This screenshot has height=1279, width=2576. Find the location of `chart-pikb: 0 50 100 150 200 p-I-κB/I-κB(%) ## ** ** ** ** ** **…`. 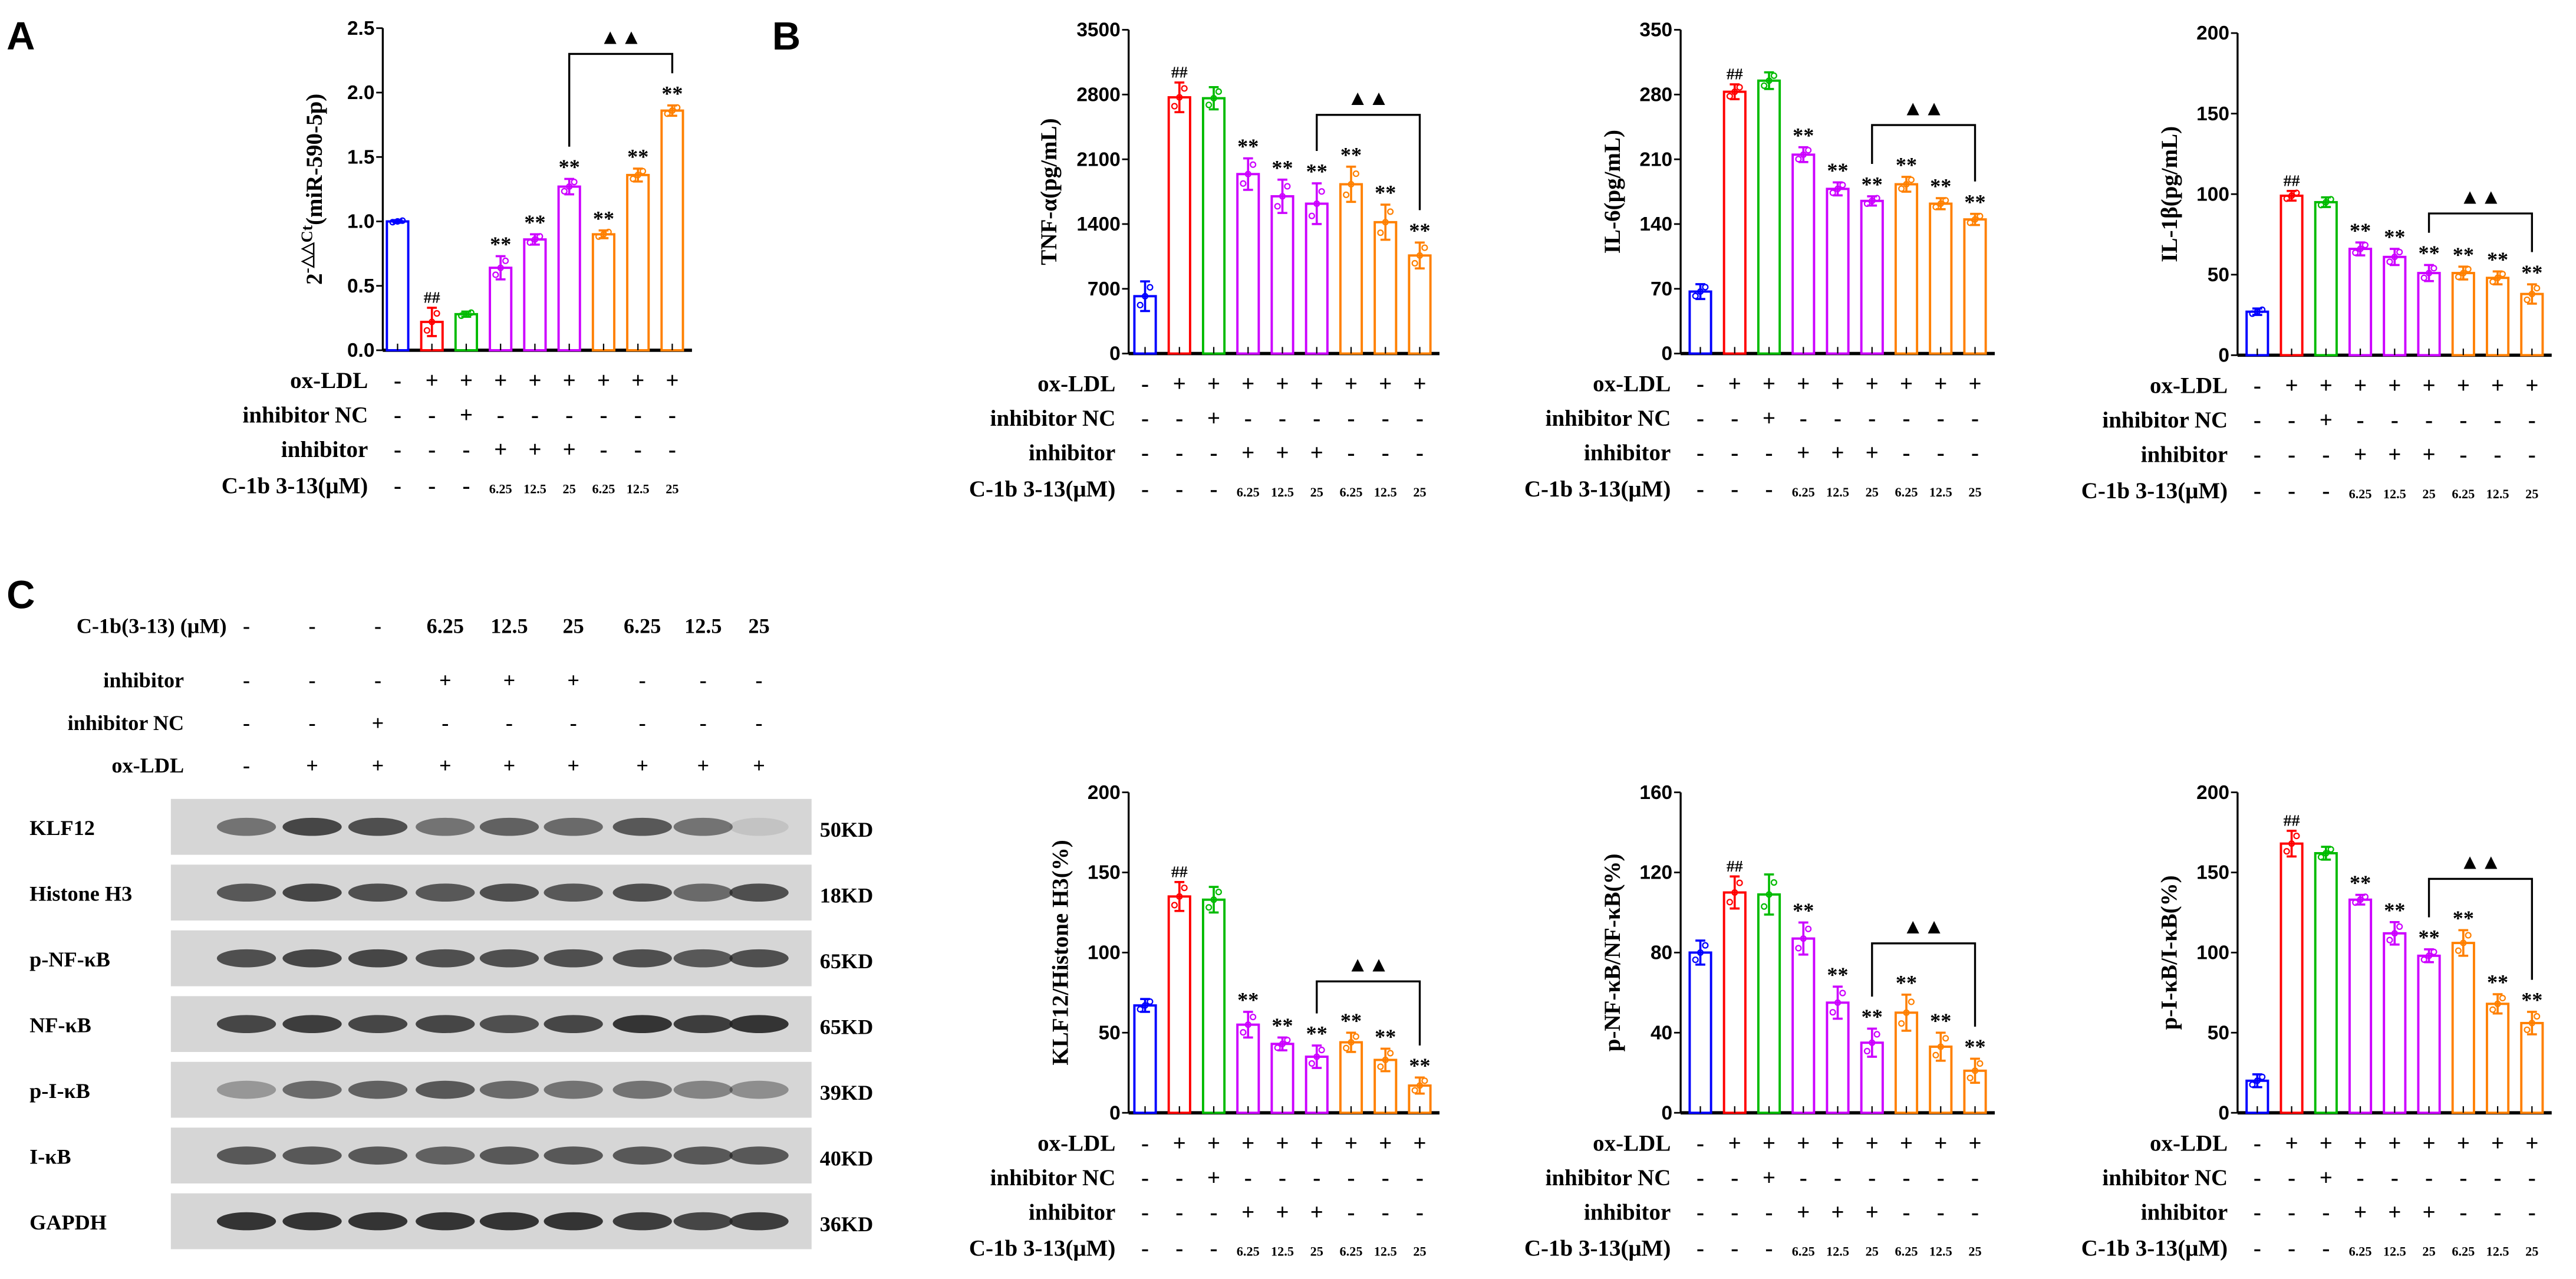

chart-pikb: 0 50 100 150 200 p-I-κB/I-κB(%) ## ** ** ** ** ** **… is located at coordinates (2316, 1022).